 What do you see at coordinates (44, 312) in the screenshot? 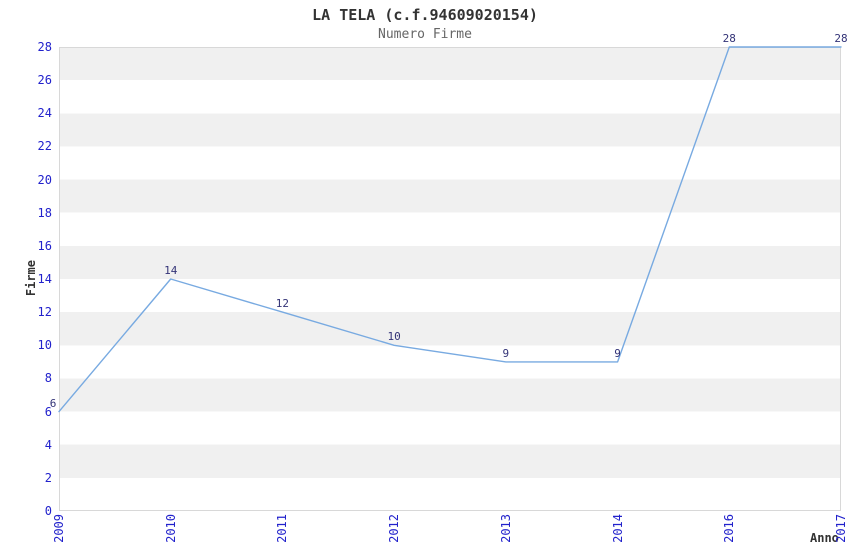
I see `y-tick-label: 12` at bounding box center [44, 312].